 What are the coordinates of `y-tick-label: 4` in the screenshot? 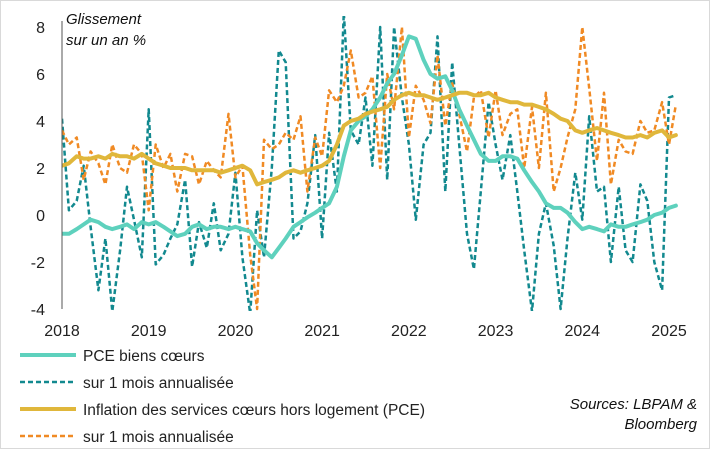 It's located at (40, 122).